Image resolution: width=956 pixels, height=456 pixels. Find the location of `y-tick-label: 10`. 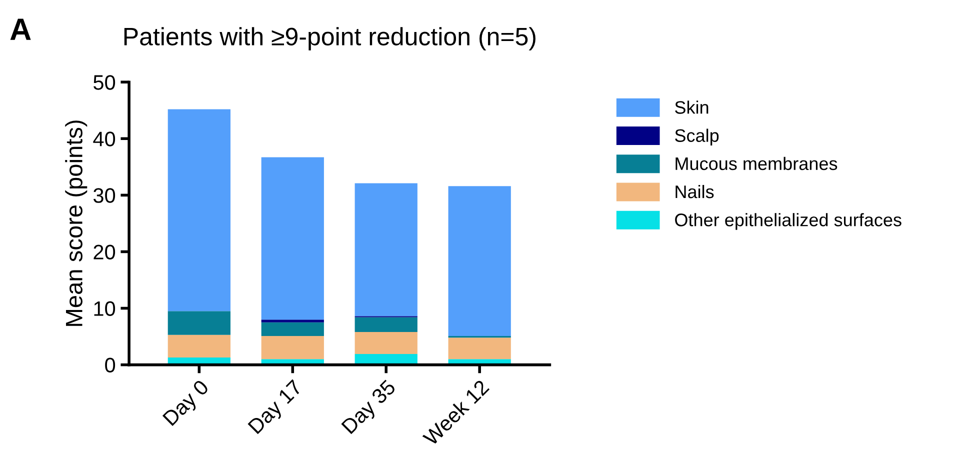

y-tick-label: 10 is located at coordinates (105, 308).